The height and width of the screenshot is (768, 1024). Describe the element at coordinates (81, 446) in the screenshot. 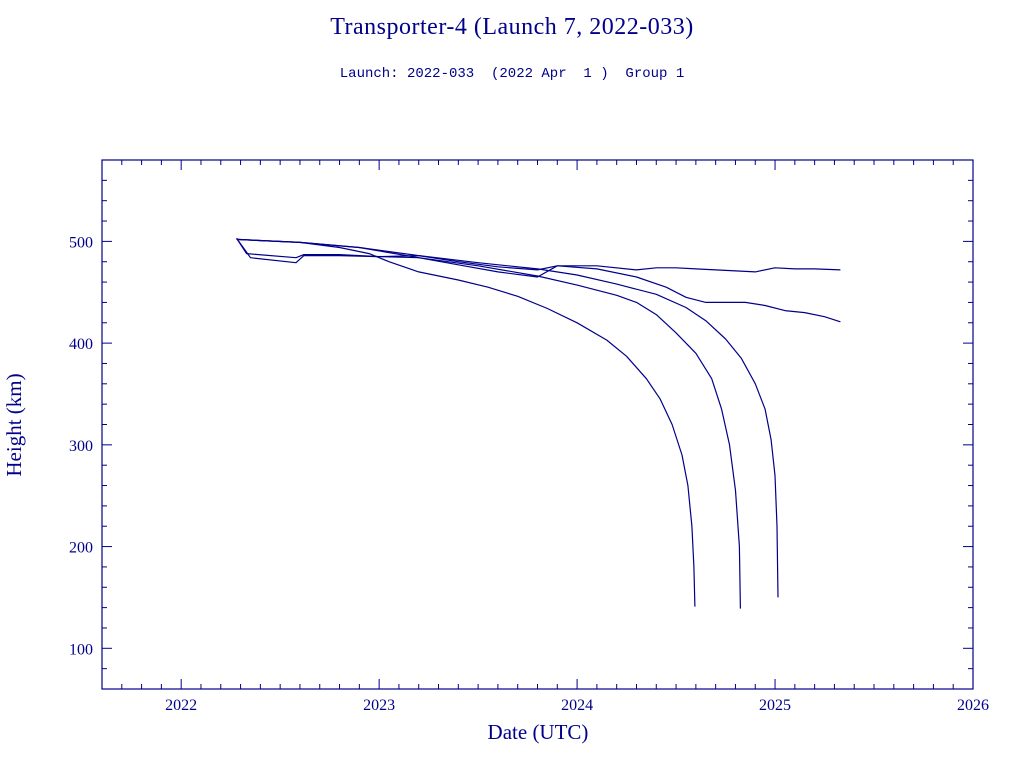

I see `y-tick-label: 300` at that location.